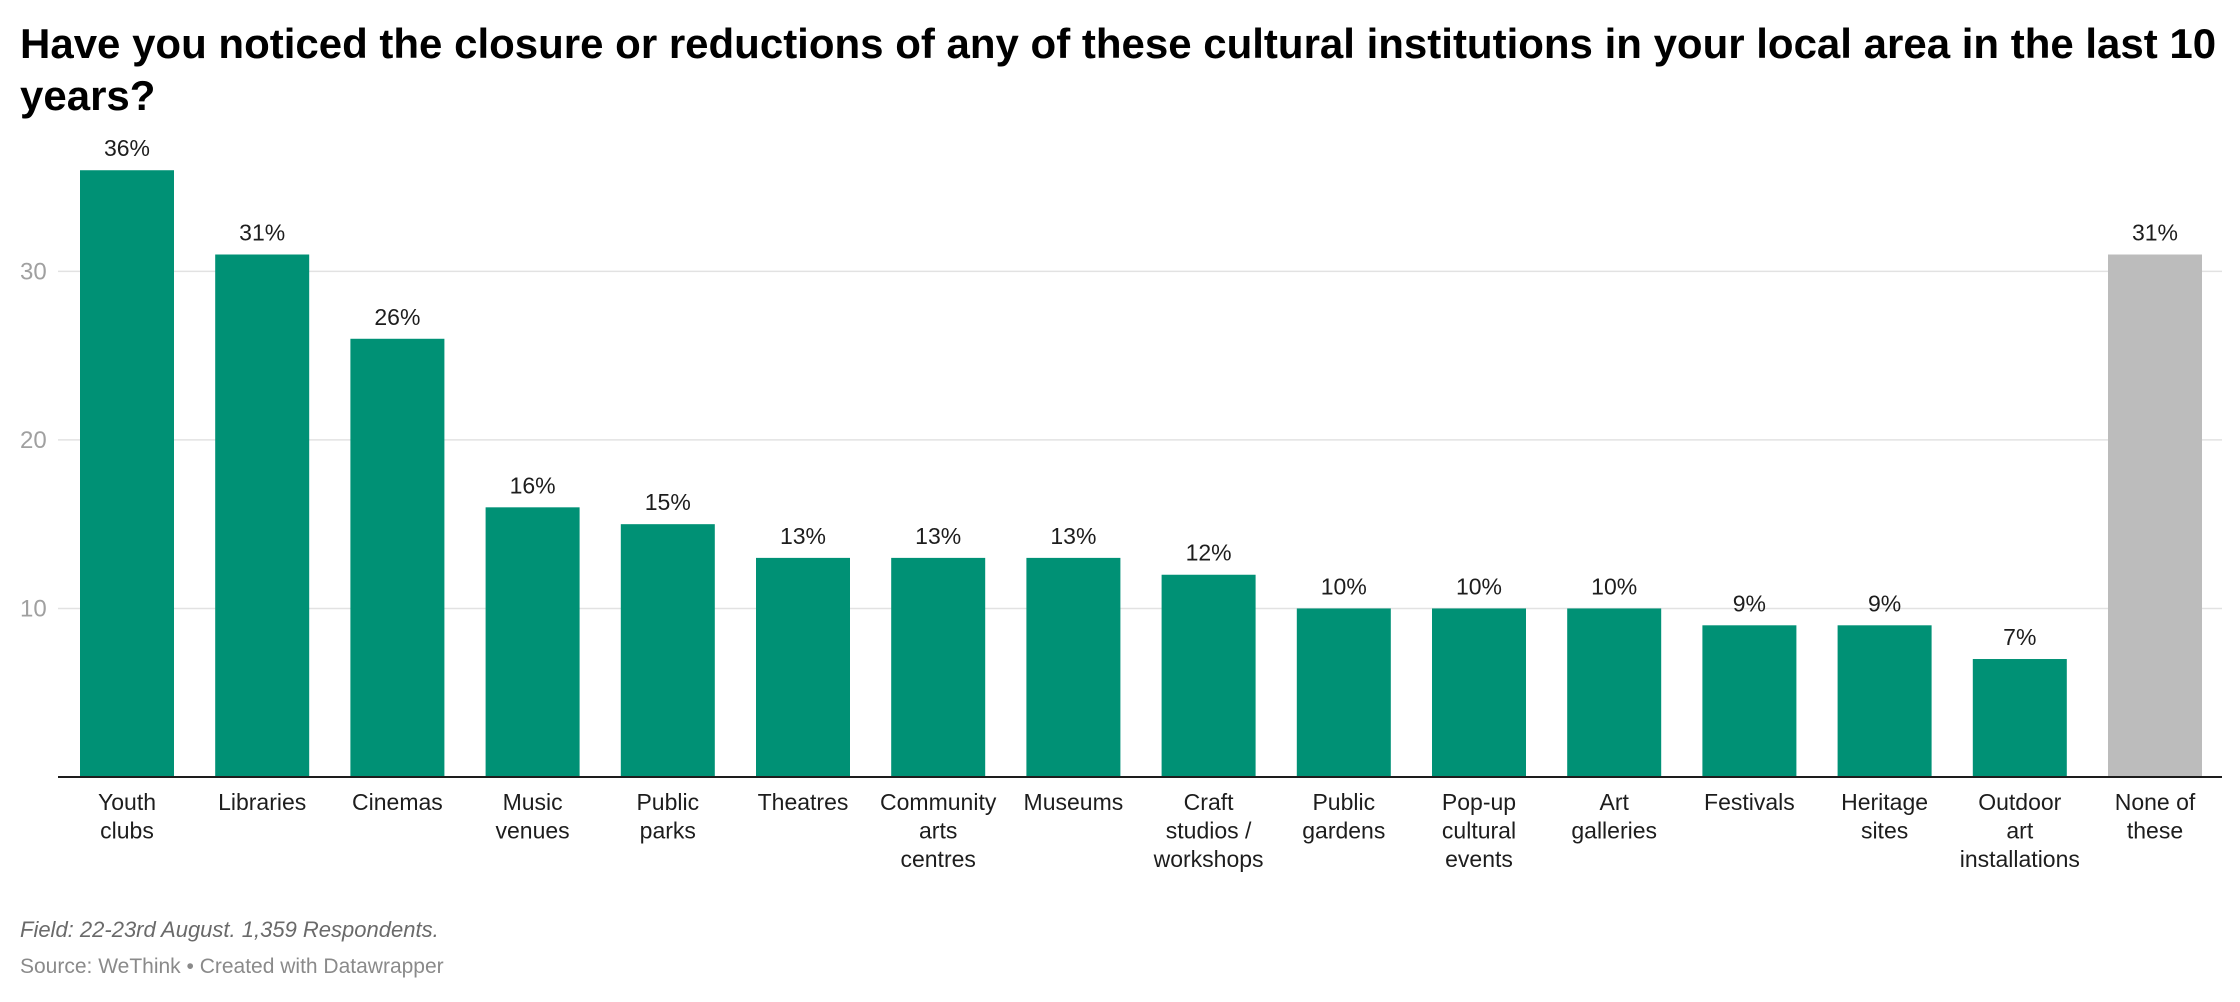 This screenshot has width=2240, height=1002. Describe the element at coordinates (668, 831) in the screenshot. I see `category-label: parks` at that location.